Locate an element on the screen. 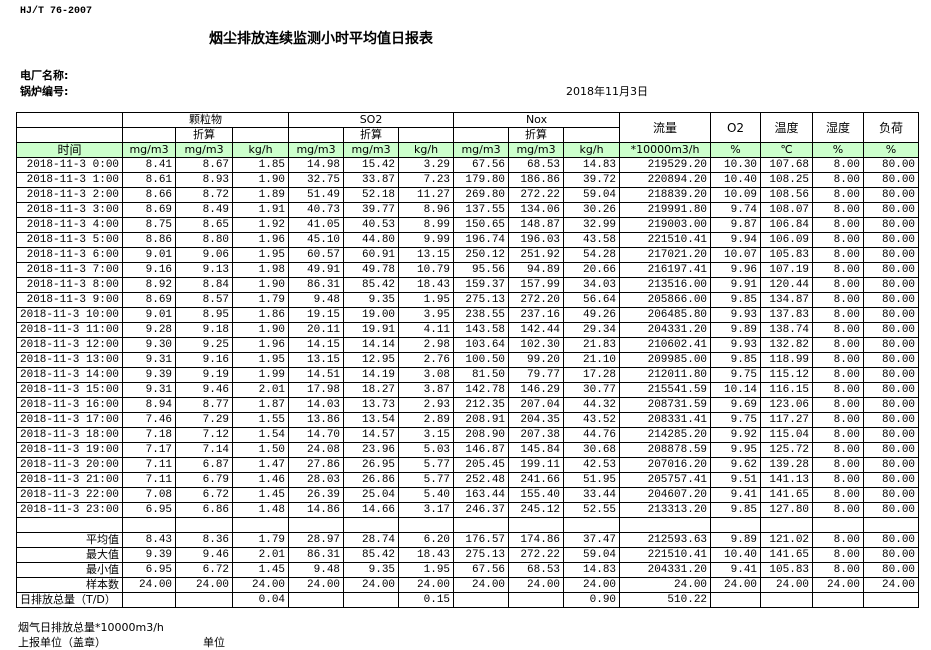  temperature-header: 温度 is located at coordinates (787, 127).